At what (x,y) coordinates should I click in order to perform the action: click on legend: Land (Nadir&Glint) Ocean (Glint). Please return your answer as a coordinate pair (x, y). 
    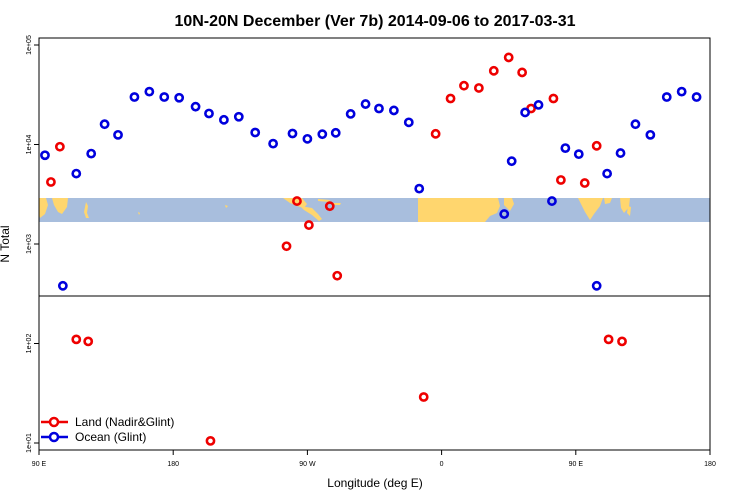
    Looking at the image, I should click on (107, 429).